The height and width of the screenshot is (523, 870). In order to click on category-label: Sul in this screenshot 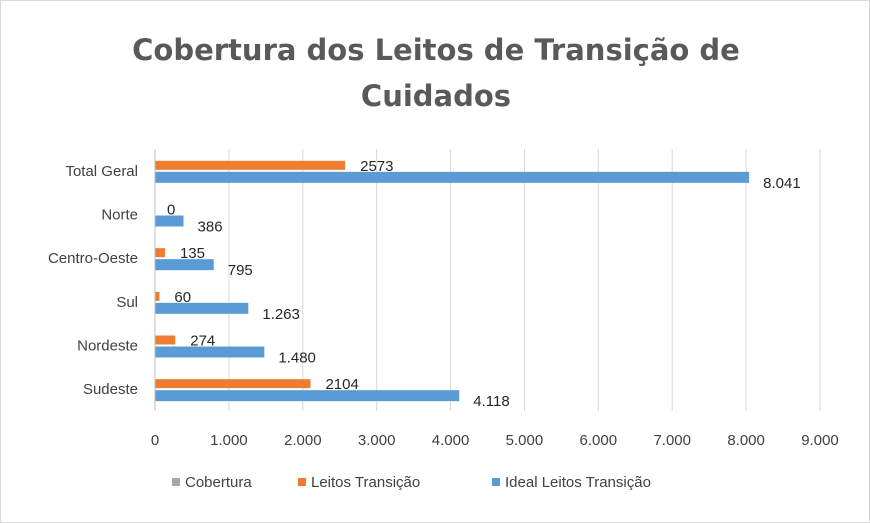, I will do `click(127, 302)`.